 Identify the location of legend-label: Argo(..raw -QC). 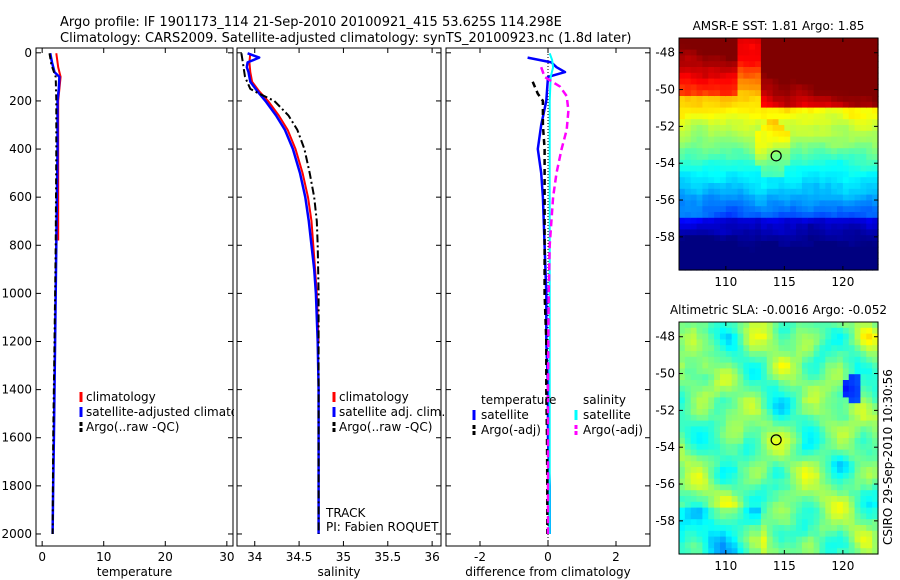
(132, 427).